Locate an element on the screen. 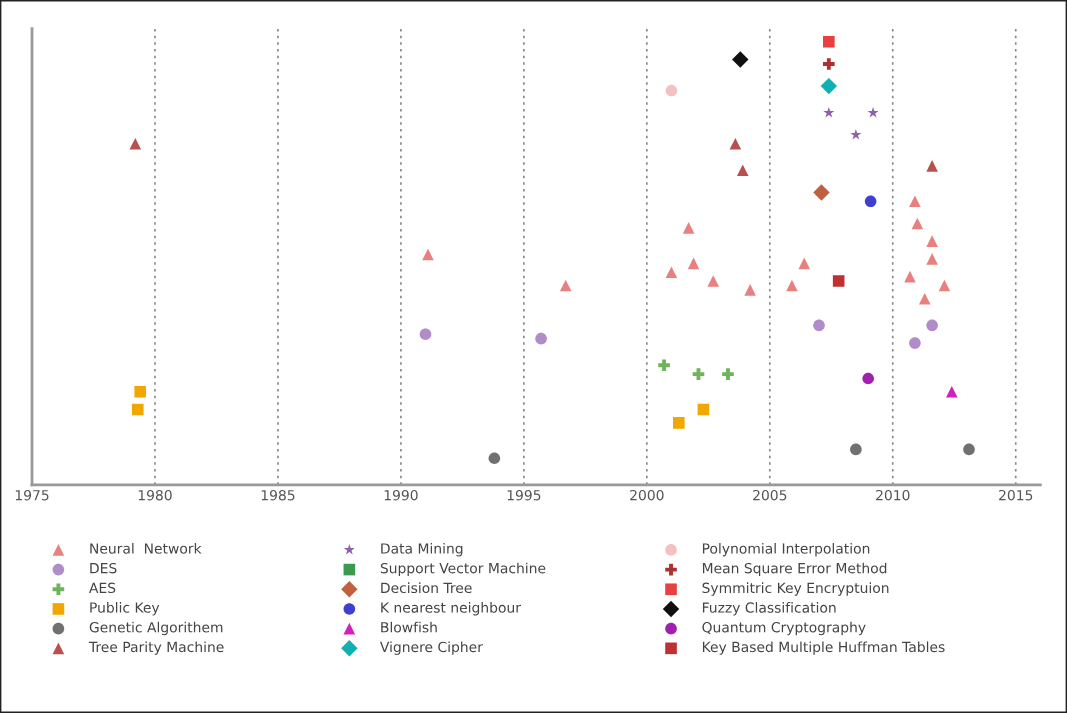 The image size is (1067, 713). legend-label: Key Based Multiple Huffman Tables is located at coordinates (823, 648).